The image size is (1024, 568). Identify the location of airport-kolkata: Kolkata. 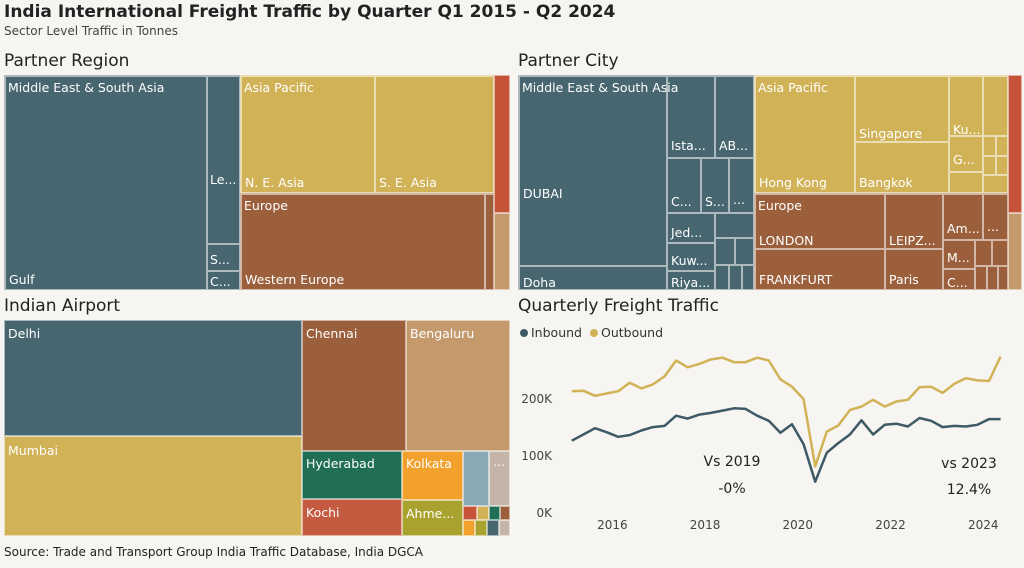
(432, 475).